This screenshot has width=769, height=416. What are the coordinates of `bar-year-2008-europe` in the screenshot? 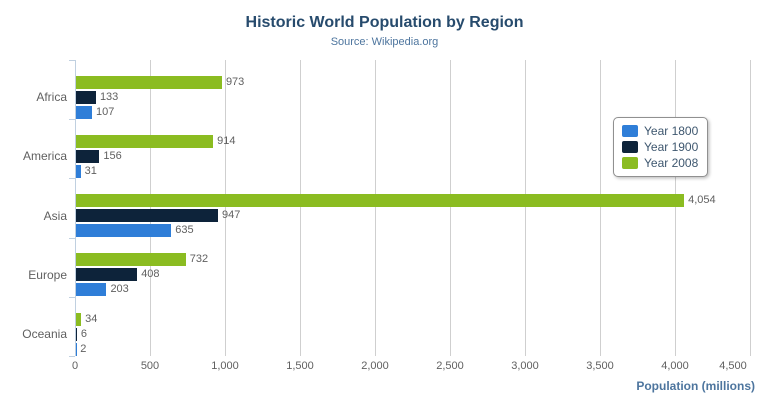 It's located at (131, 260).